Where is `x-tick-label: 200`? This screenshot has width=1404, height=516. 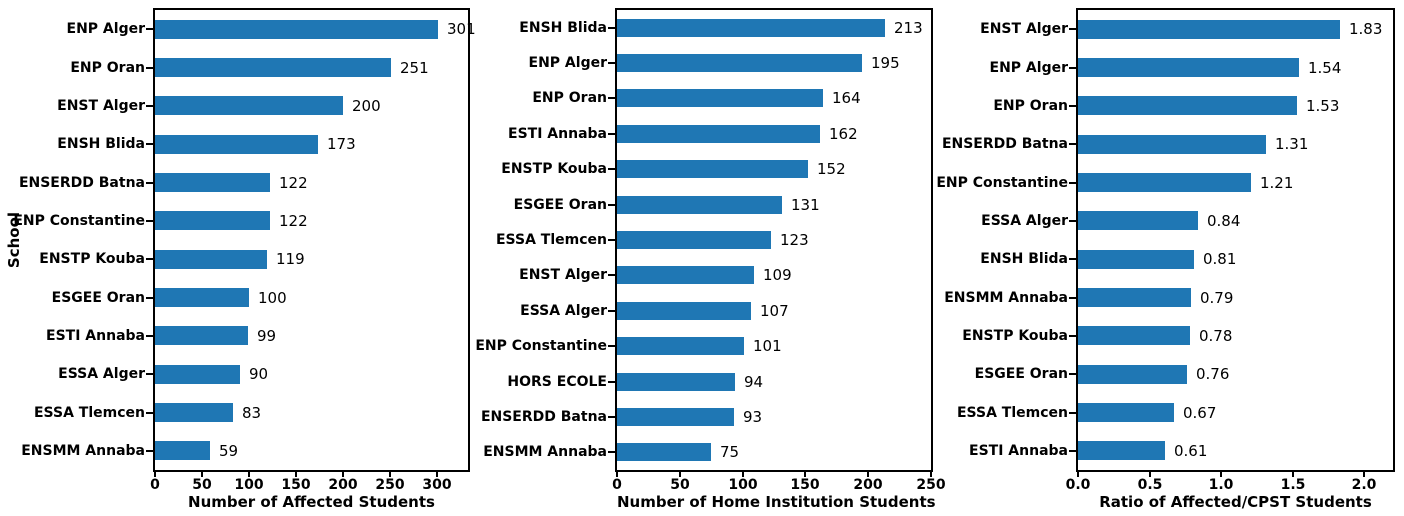
x-tick-label: 200 is located at coordinates (343, 485).